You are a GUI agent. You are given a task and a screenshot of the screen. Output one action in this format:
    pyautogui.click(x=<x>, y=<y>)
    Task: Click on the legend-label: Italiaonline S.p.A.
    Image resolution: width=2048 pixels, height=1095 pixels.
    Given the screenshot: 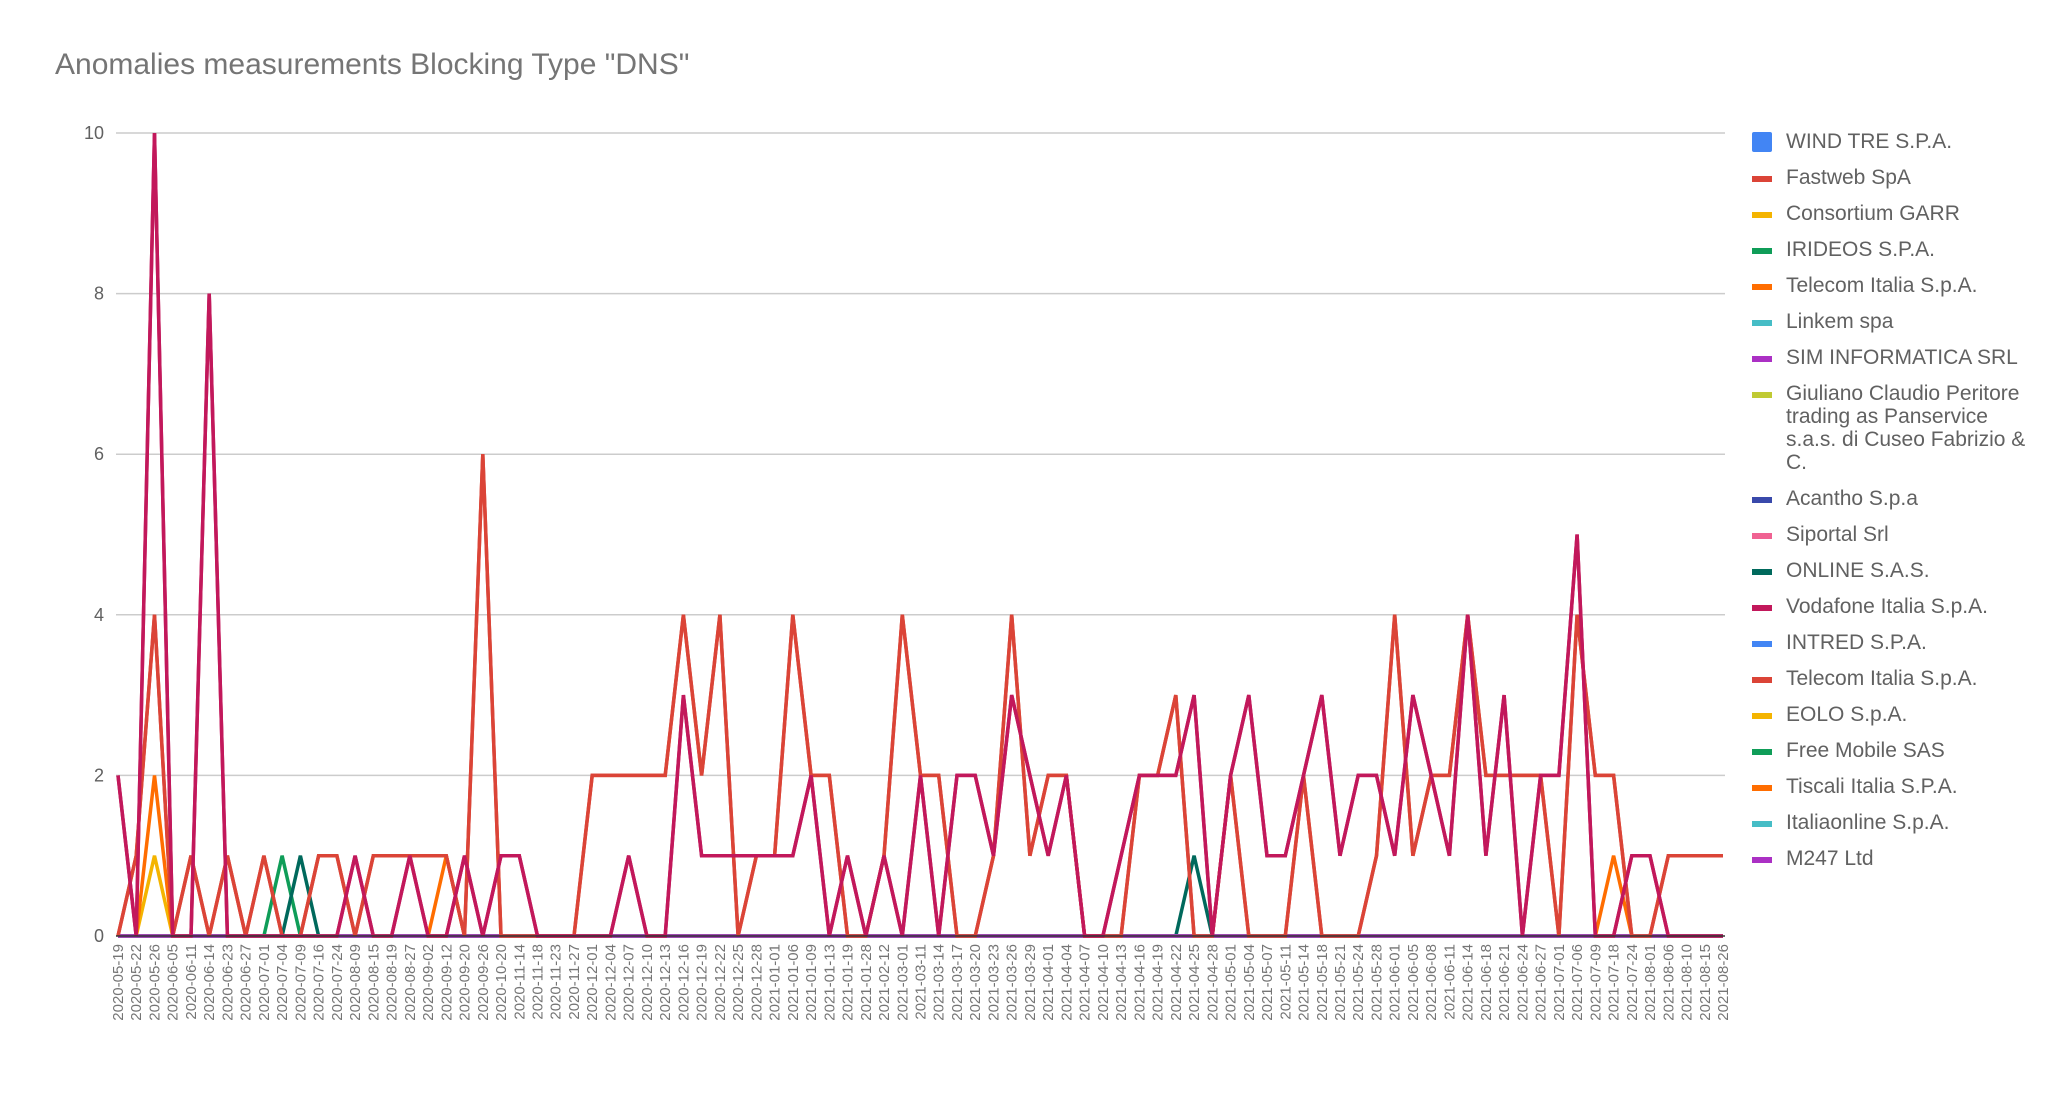 What is the action you would take?
    pyautogui.click(x=1868, y=822)
    